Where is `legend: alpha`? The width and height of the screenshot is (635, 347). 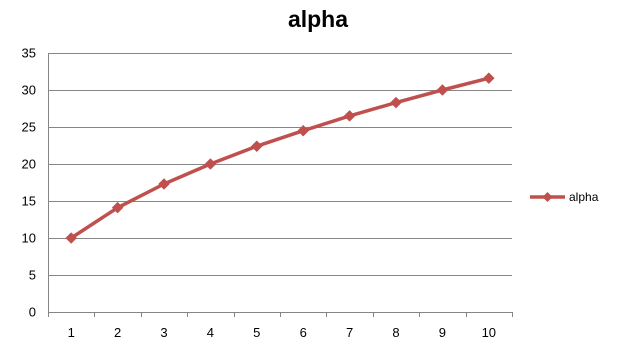
legend: alpha is located at coordinates (564, 197).